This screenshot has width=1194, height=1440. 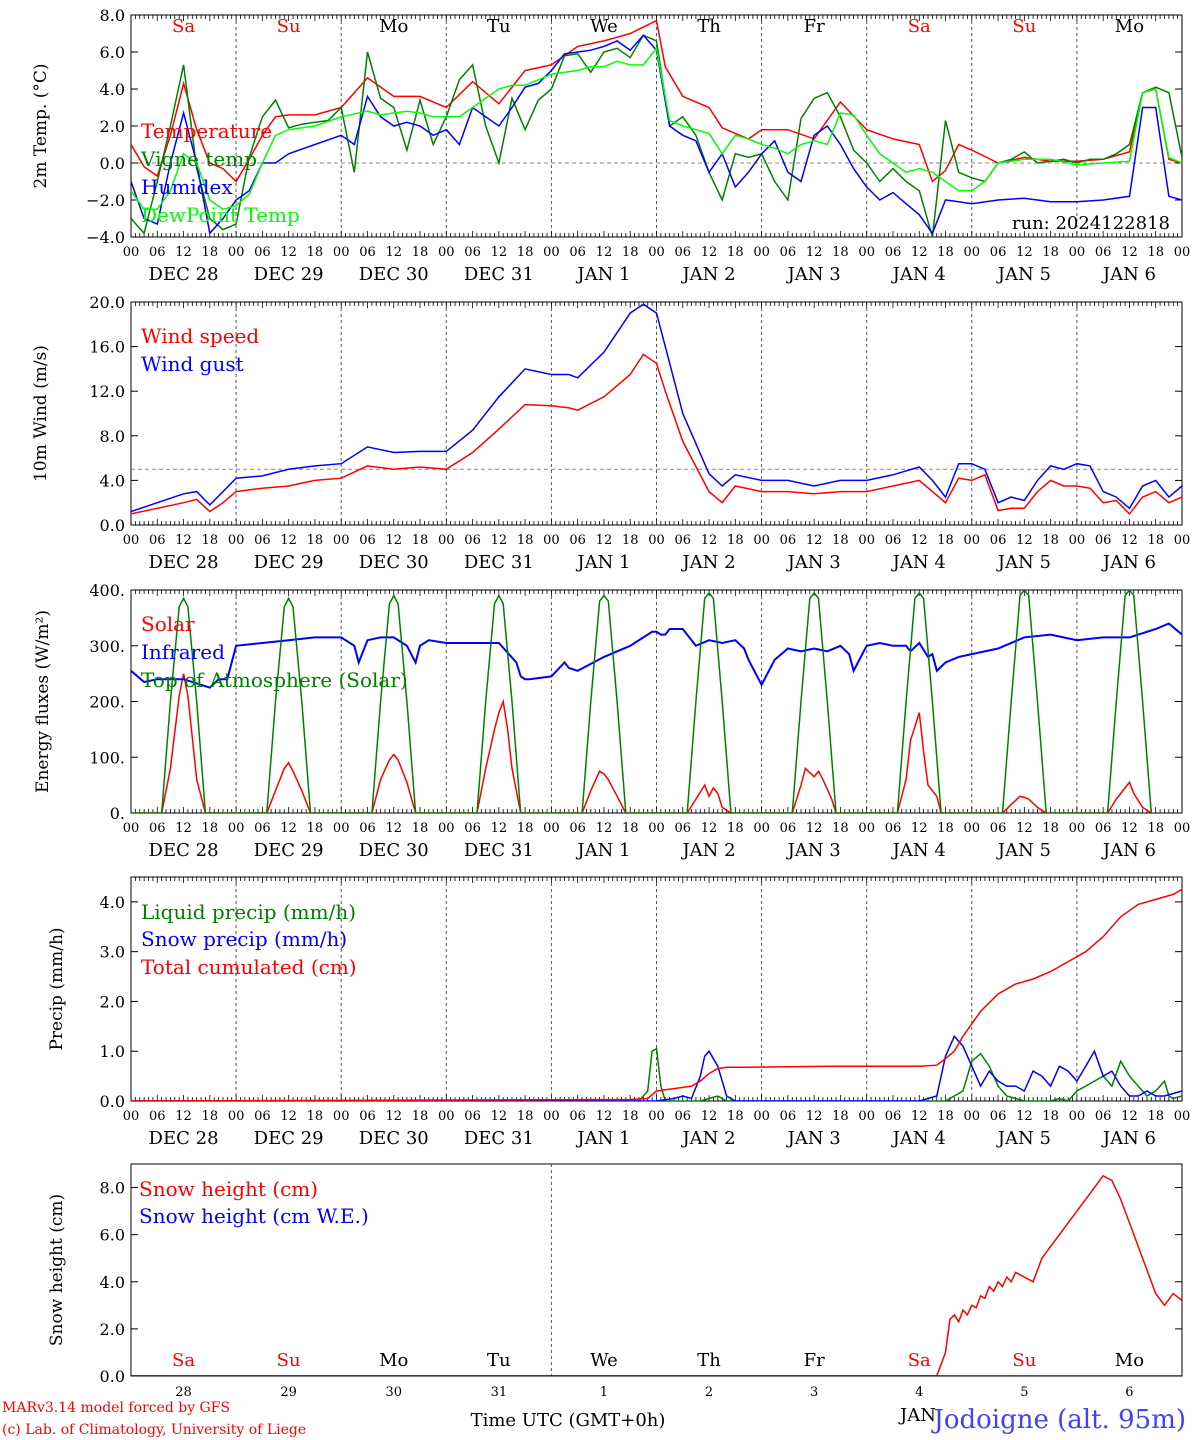 I want to click on day-number-label: 1, so click(x=604, y=1392).